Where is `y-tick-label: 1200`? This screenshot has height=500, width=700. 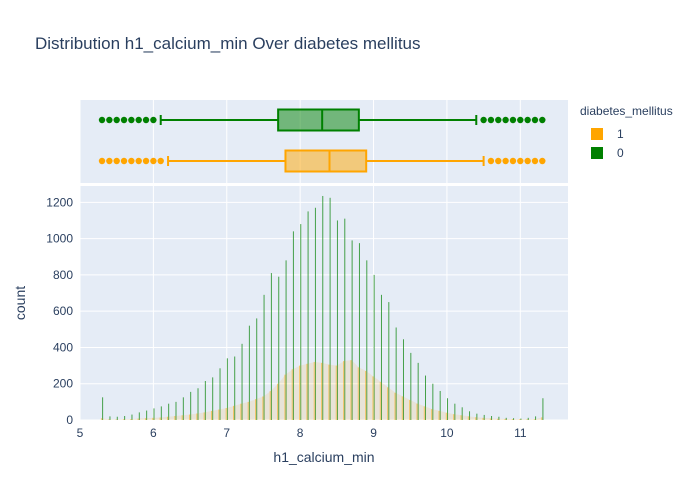
y-tick-label: 1200 is located at coordinates (59, 202).